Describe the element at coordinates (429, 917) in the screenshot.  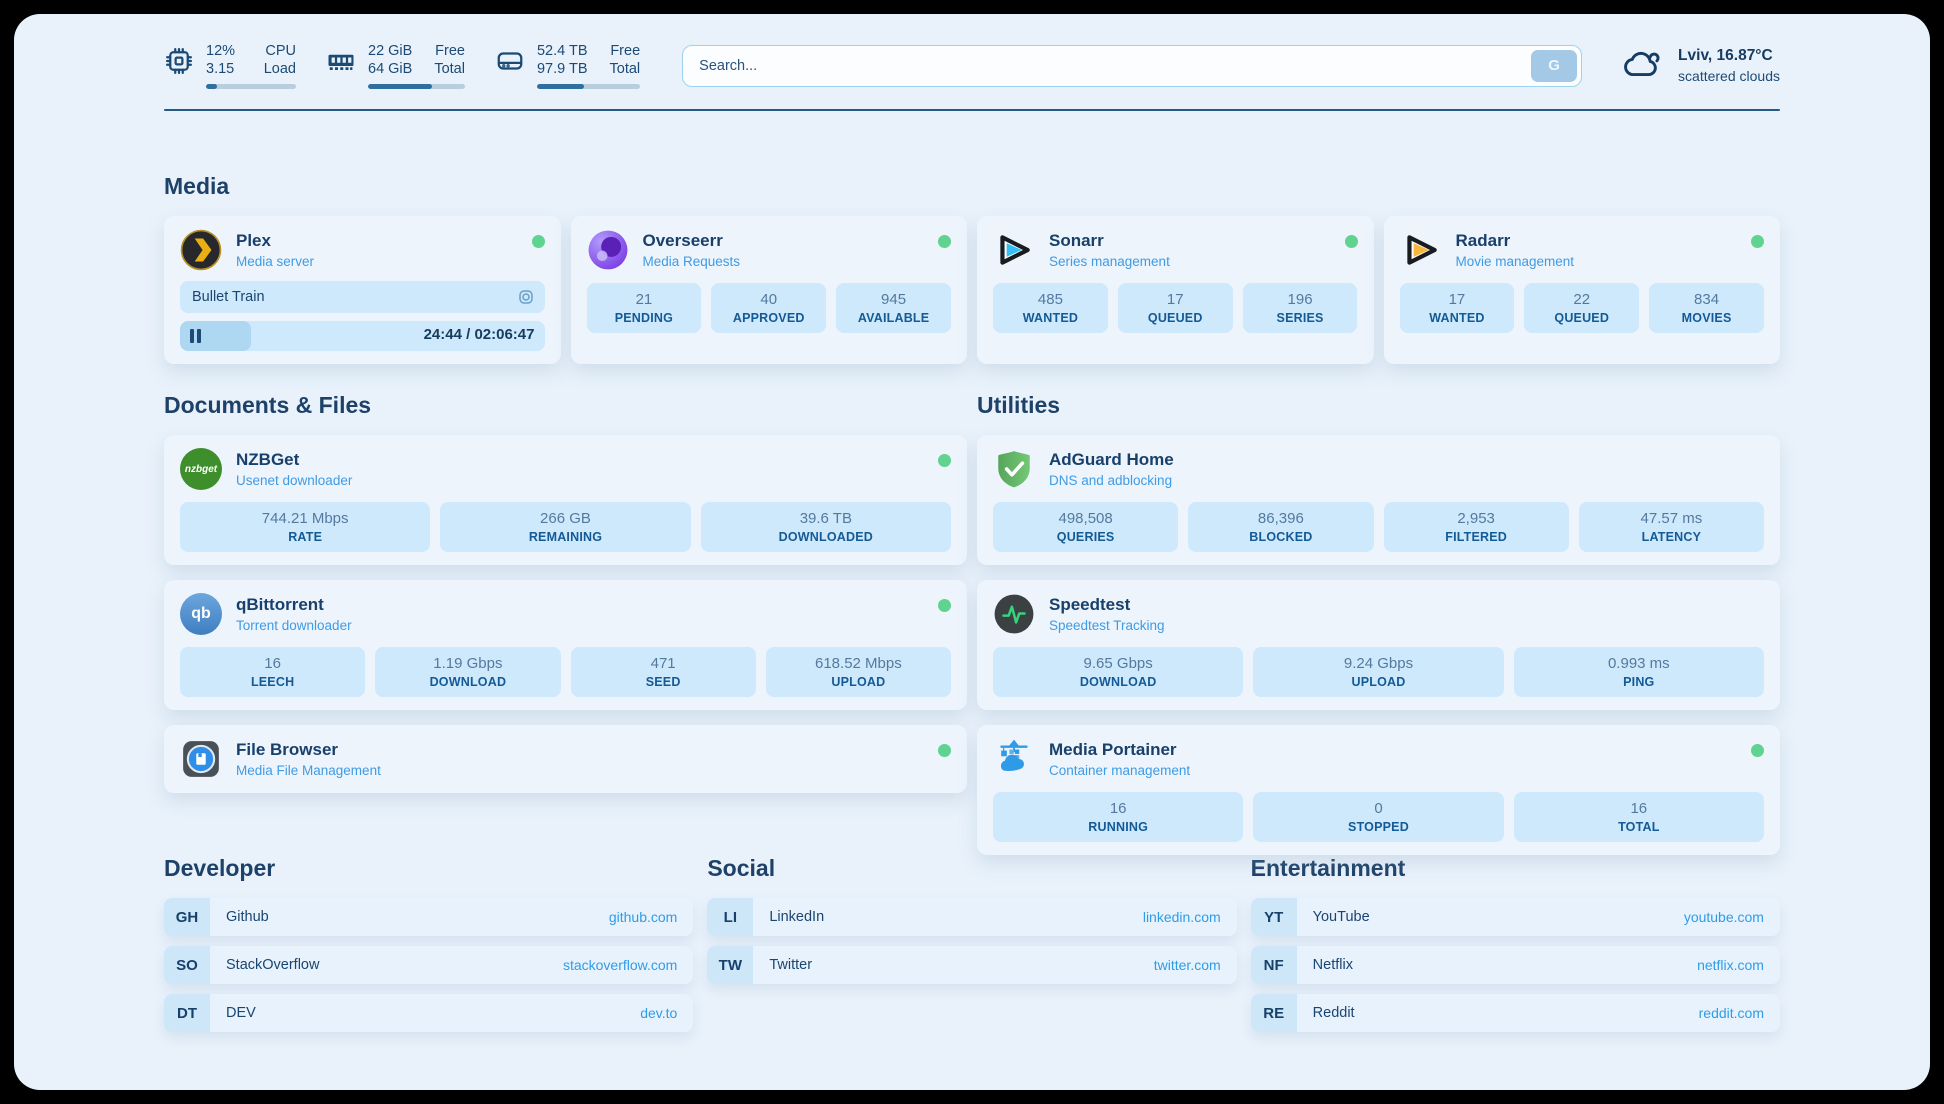
I see `link-github: GH Github github.com` at that location.